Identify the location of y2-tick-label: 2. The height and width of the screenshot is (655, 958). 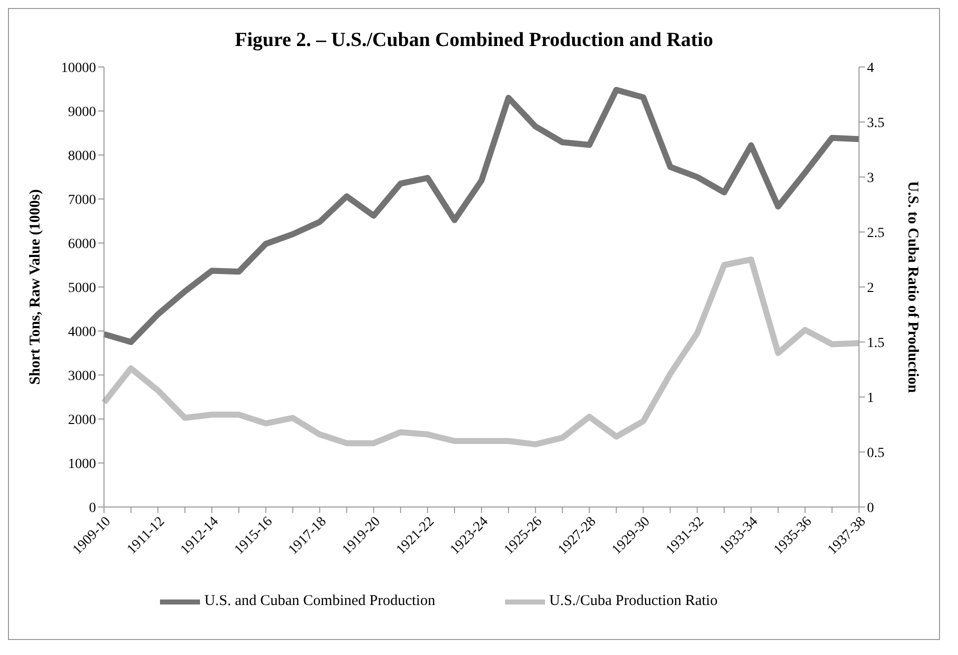
(870, 288).